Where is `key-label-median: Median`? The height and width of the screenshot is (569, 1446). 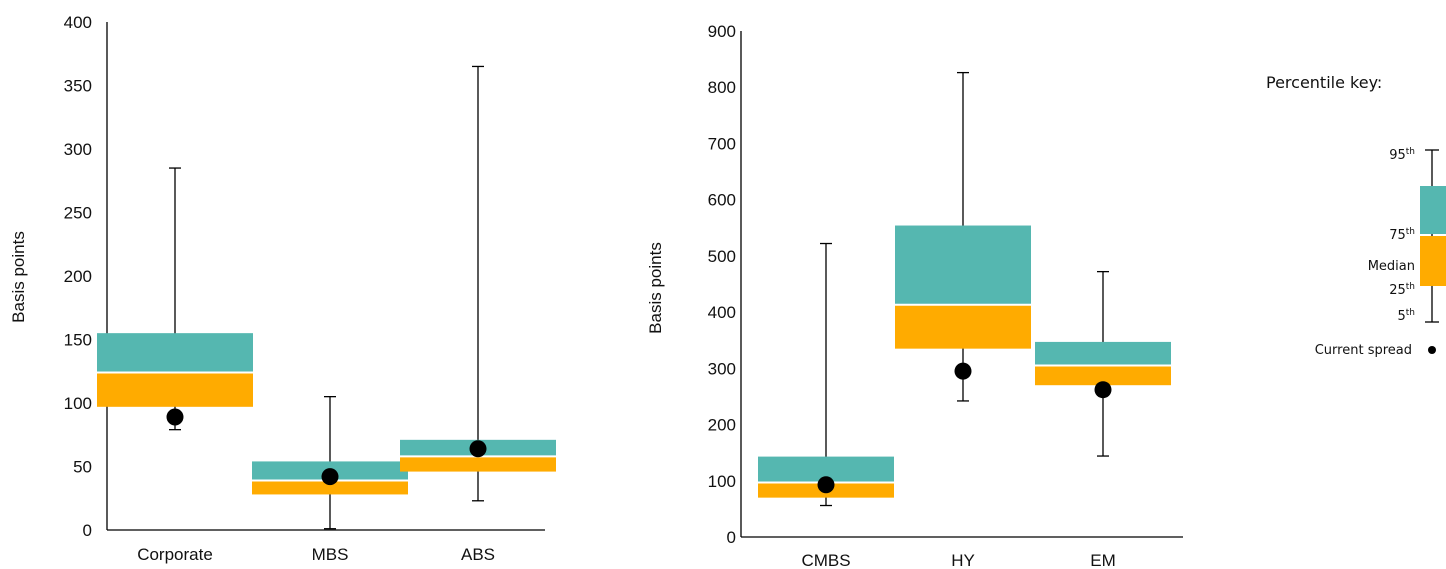
key-label-median: Median is located at coordinates (1391, 266).